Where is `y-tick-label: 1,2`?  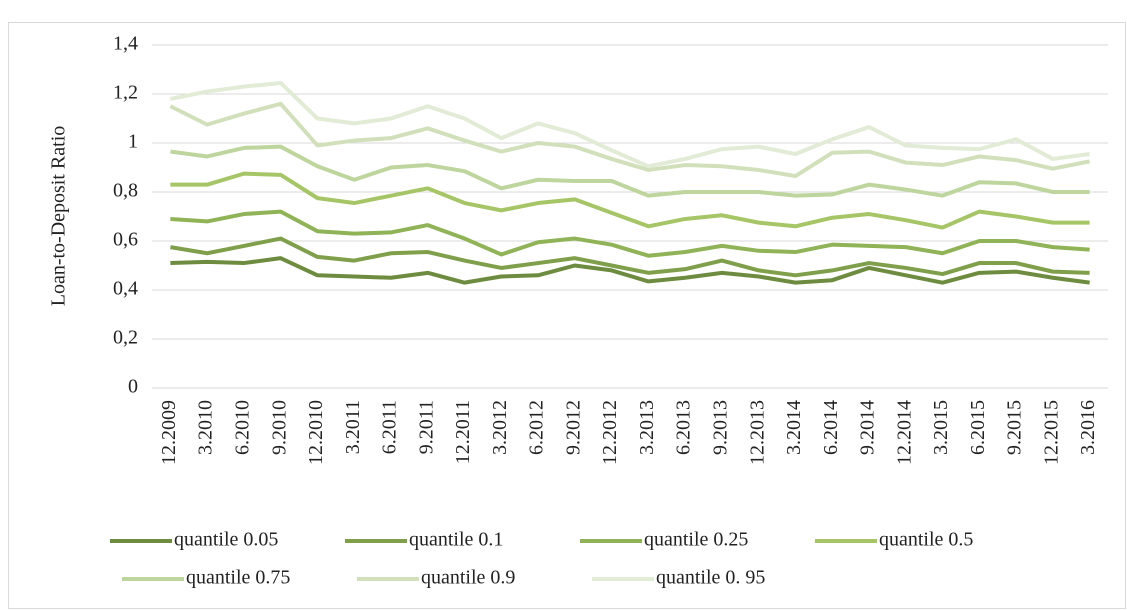
y-tick-label: 1,2 is located at coordinates (125, 93).